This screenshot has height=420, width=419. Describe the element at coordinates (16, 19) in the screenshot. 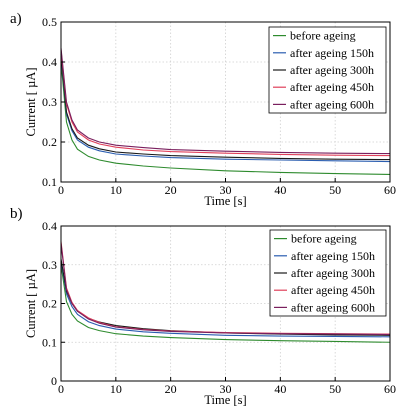

I see `panel-label: a)` at that location.